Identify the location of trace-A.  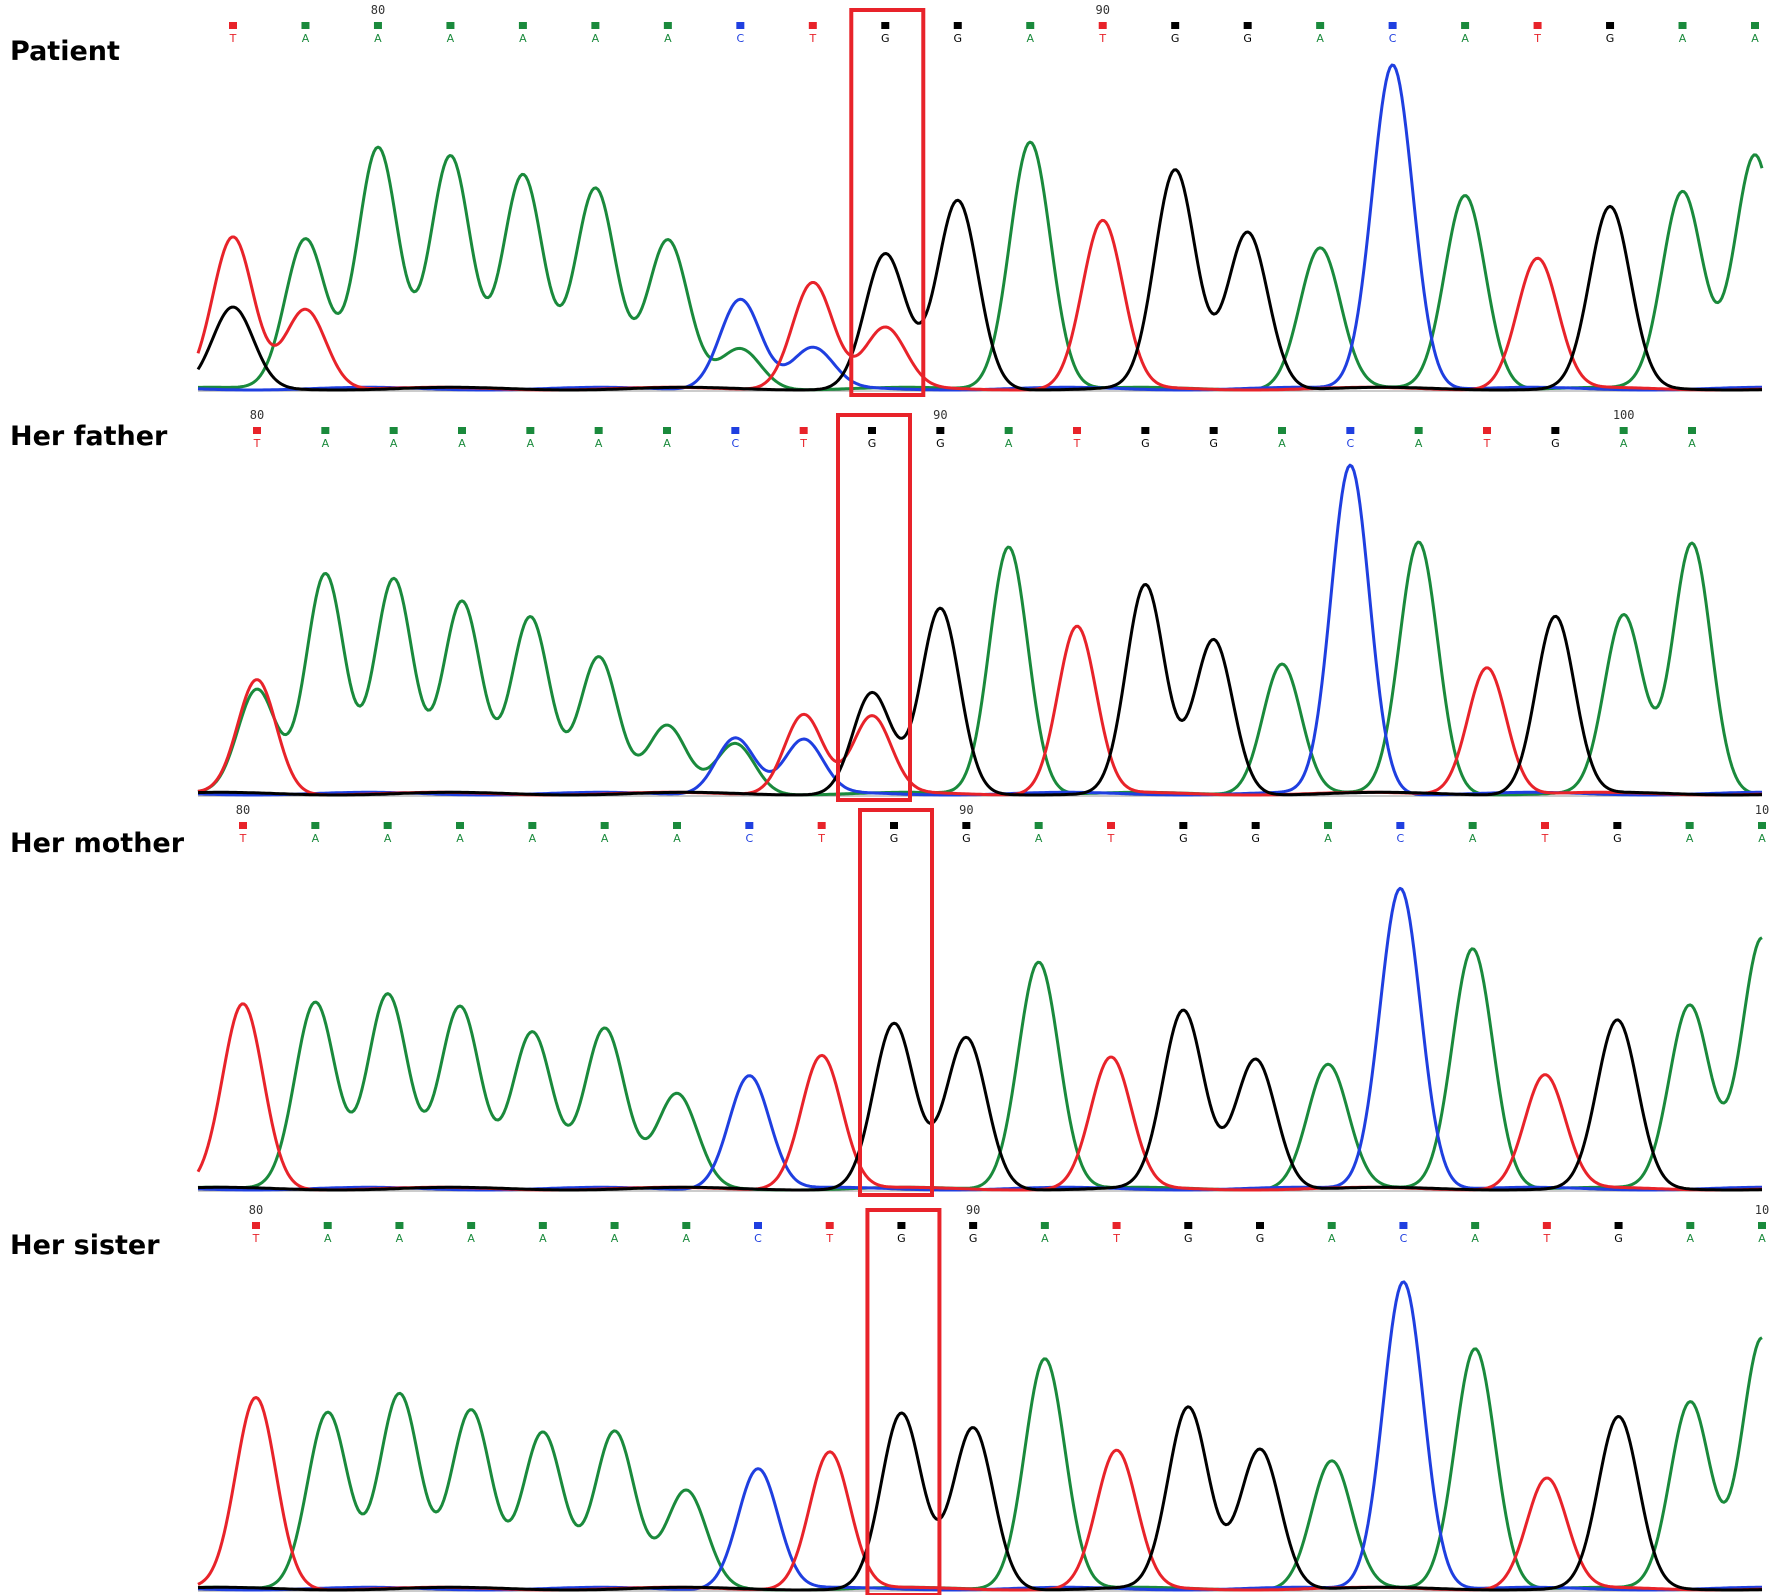
(981, 266).